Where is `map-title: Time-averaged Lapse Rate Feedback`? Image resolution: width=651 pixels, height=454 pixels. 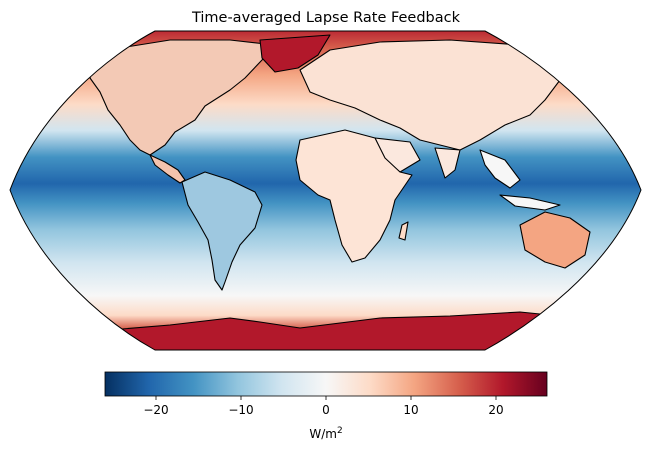 map-title: Time-averaged Lapse Rate Feedback is located at coordinates (326, 18).